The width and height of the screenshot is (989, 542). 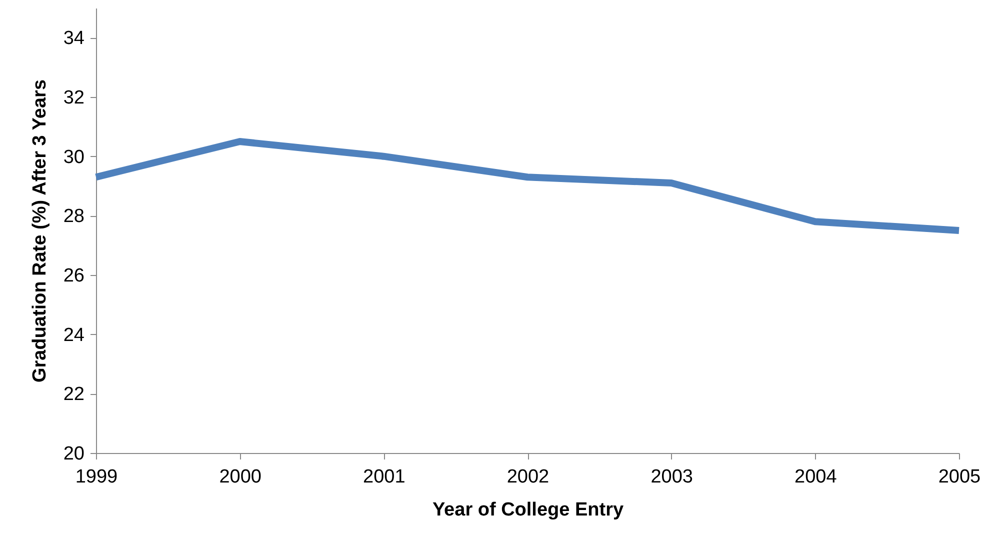 I want to click on x-tick-label: 2002, so click(x=528, y=477).